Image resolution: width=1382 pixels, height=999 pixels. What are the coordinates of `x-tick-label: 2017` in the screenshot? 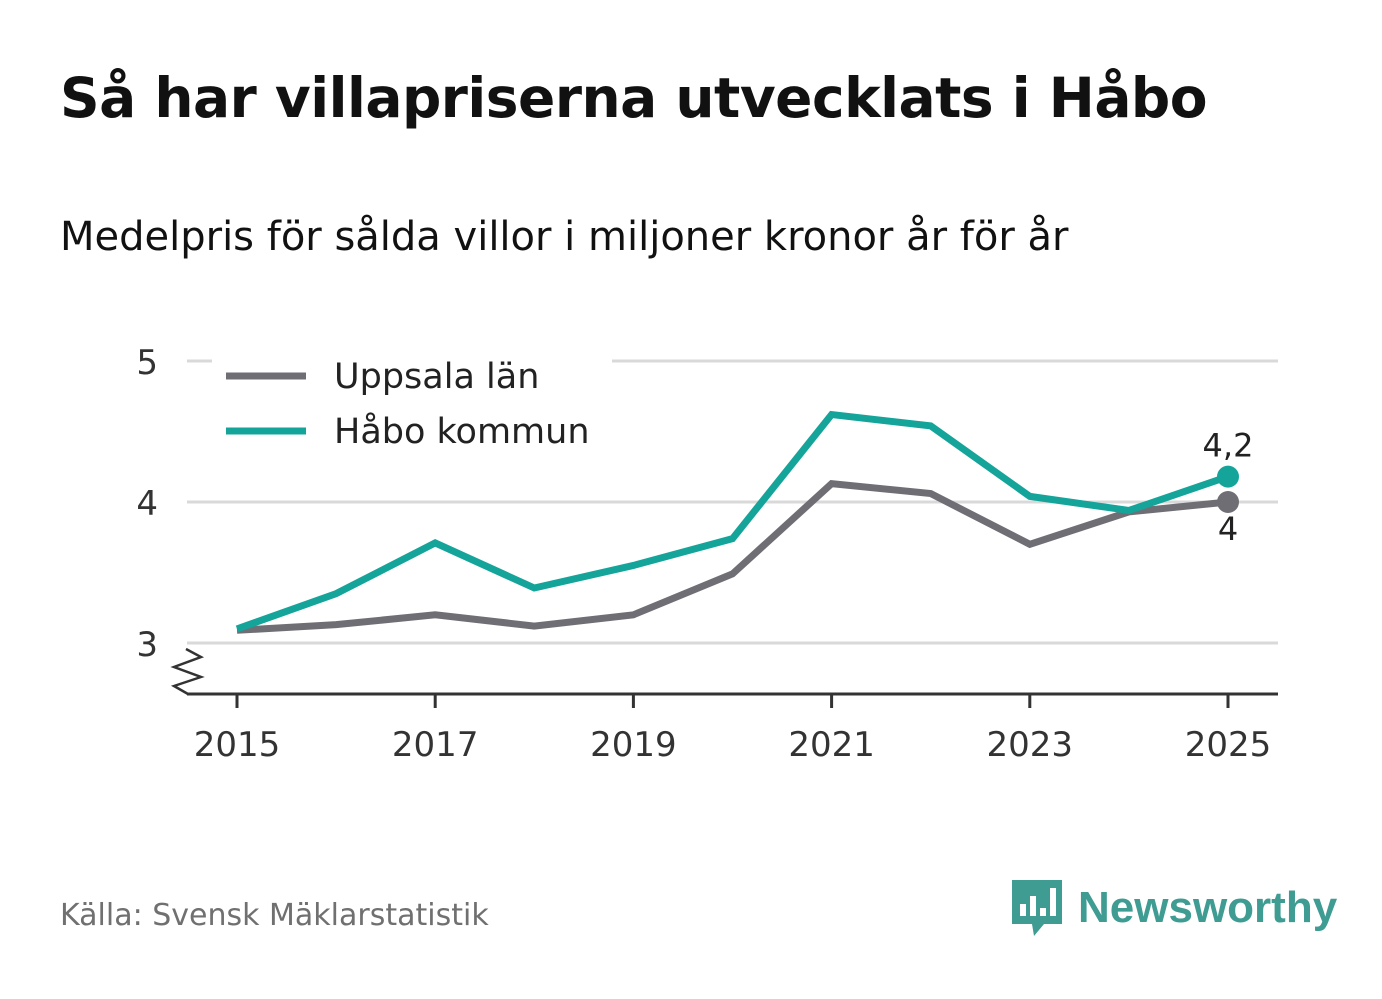 It's located at (435, 745).